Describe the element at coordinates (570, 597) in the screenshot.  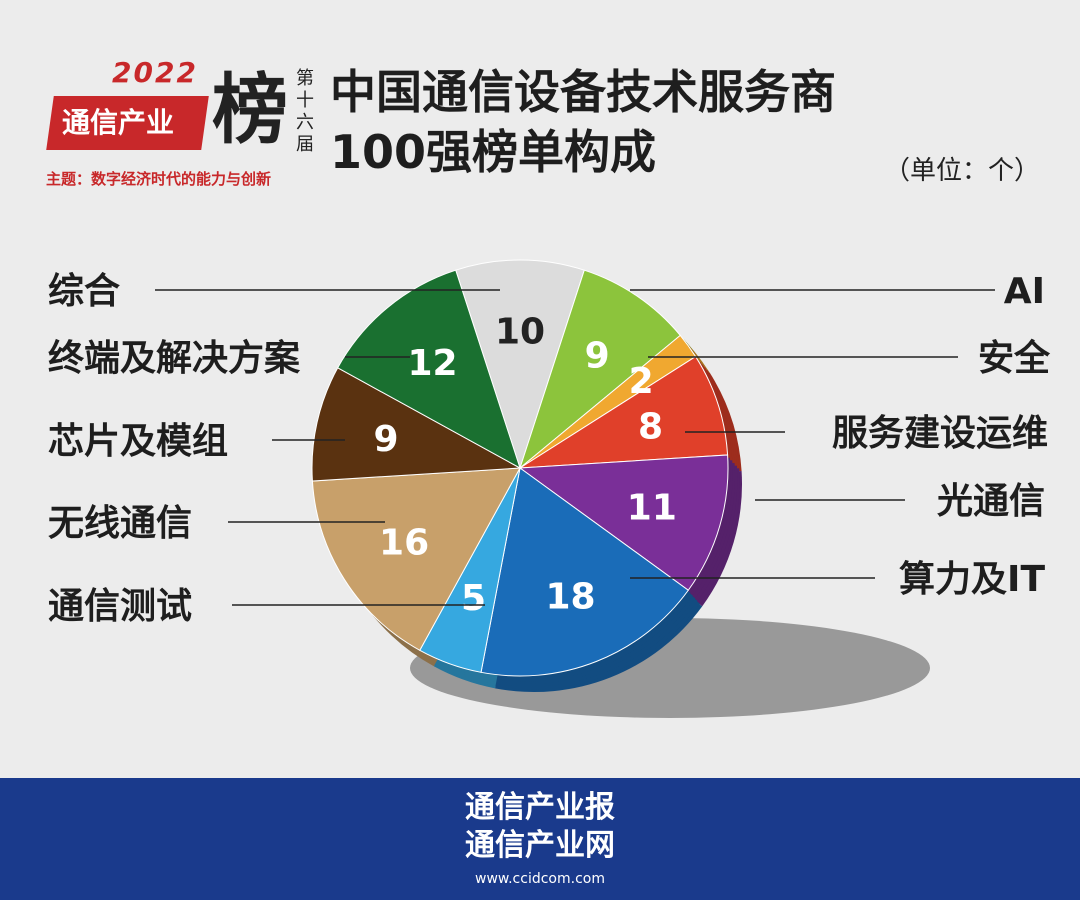
I see `value-label: 18` at that location.